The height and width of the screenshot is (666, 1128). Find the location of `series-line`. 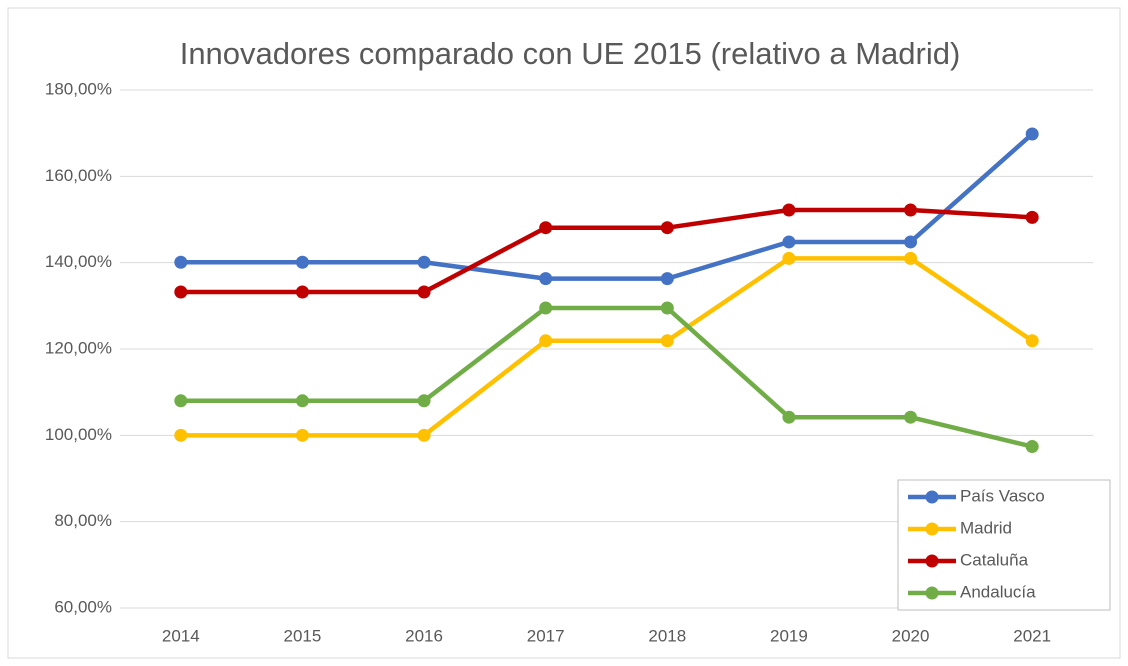

series-line is located at coordinates (606, 251).